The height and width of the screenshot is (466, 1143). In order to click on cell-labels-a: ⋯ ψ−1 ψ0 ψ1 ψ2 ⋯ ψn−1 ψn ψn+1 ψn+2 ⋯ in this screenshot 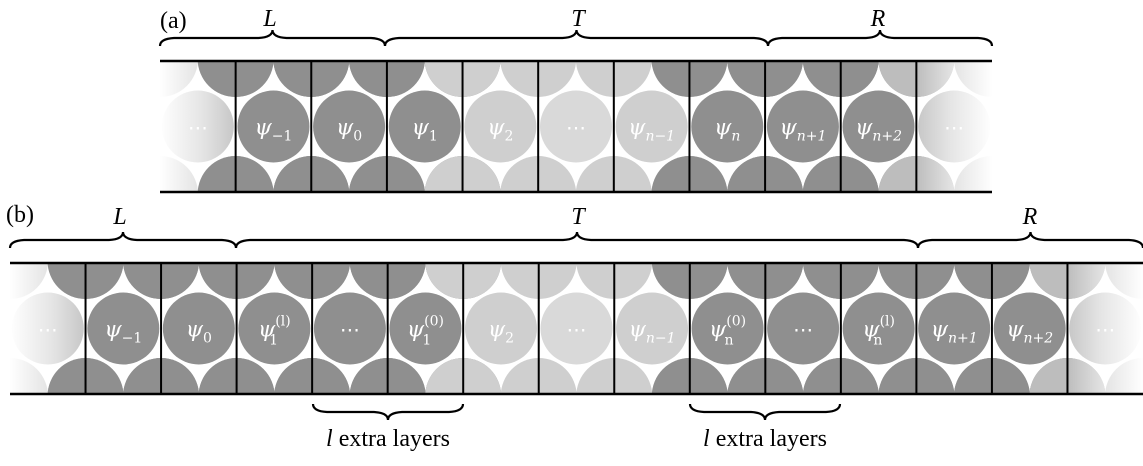, I will do `click(576, 130)`.